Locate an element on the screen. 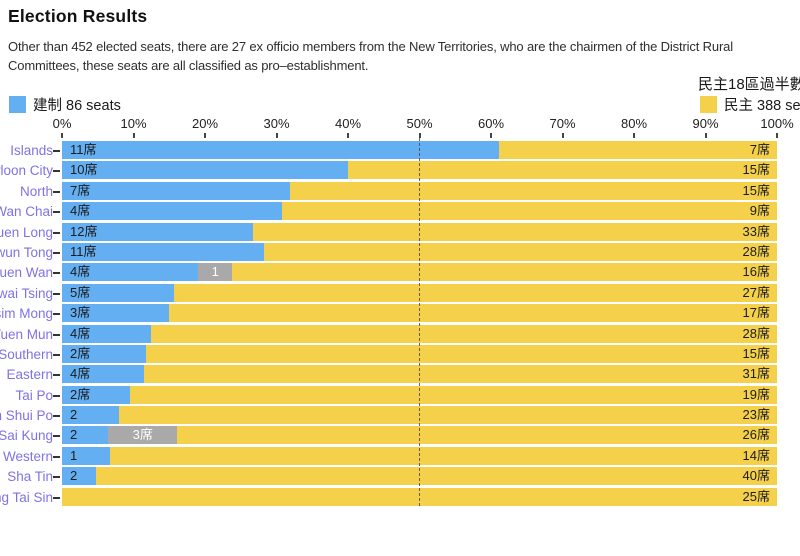 This screenshot has width=800, height=556. chart-row: Islands 11席 7席 is located at coordinates (400, 151).